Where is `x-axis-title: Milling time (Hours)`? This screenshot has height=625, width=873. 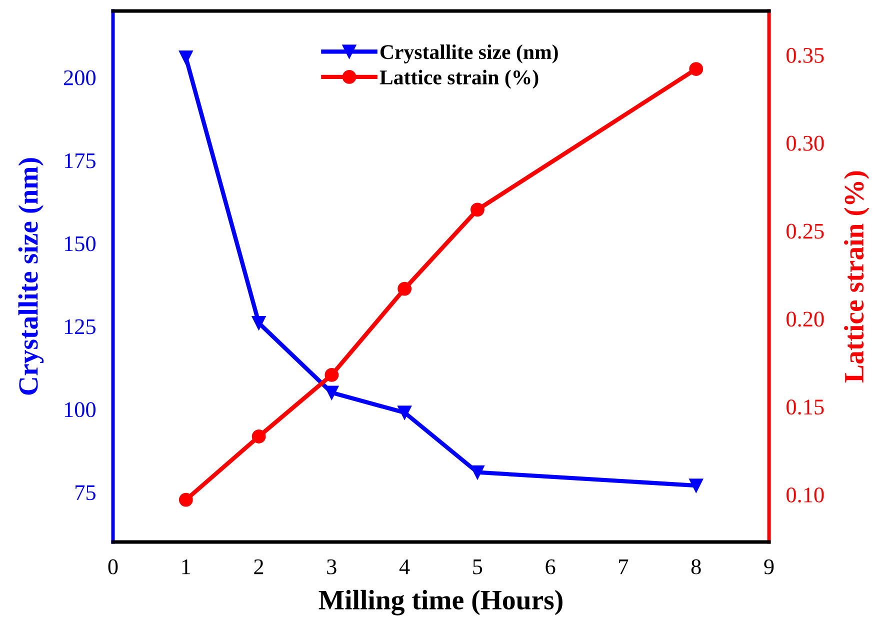
x-axis-title: Milling time (Hours) is located at coordinates (440, 603).